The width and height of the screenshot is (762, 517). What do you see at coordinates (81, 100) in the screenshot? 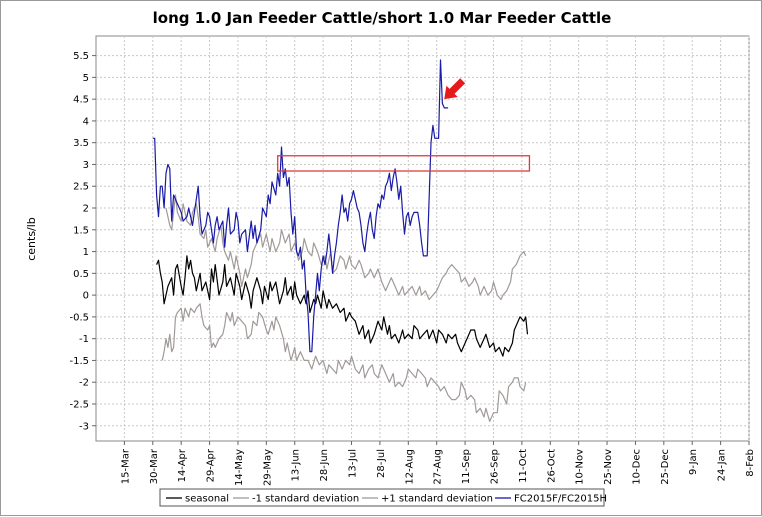
I see `y-tick-label: 4.5` at bounding box center [81, 100].